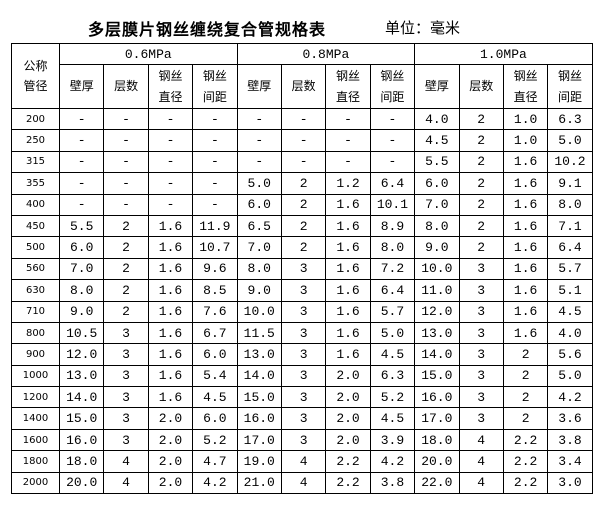 This screenshot has height=512, width=600. I want to click on table-row: 200- - - - - - - -4.0 2 1.0 6.3, so click(302, 119).